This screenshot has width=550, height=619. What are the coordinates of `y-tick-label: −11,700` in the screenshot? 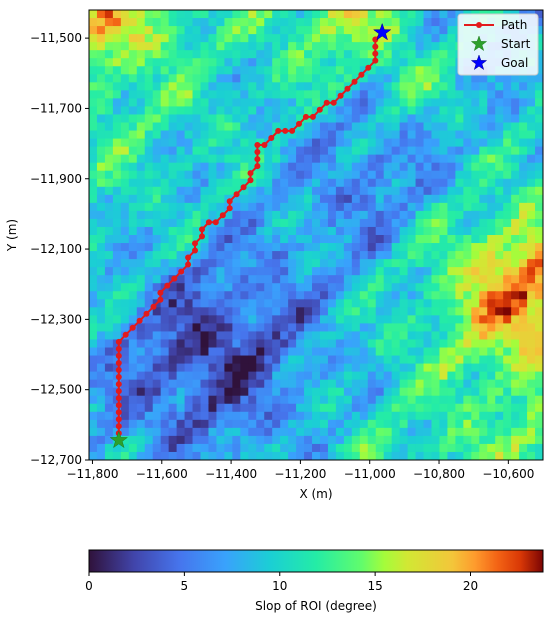 It's located at (56, 108).